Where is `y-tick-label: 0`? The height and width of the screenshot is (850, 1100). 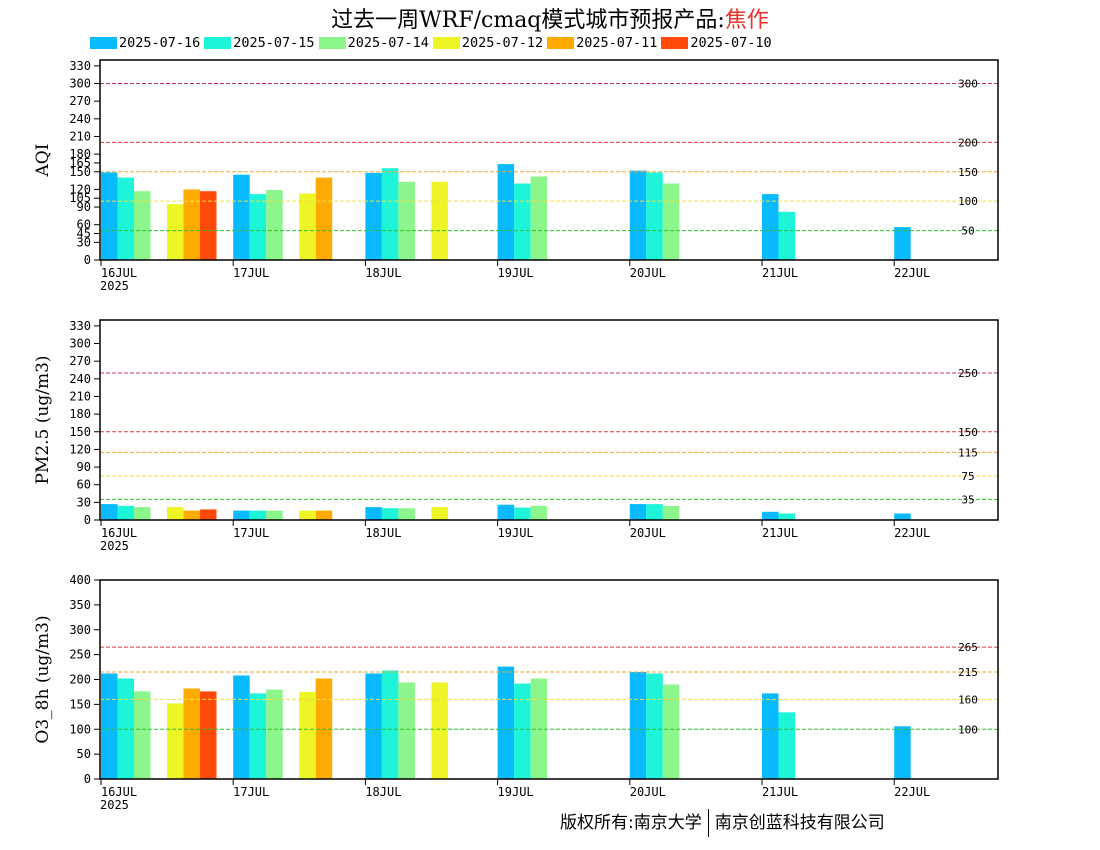 y-tick-label: 0 is located at coordinates (87, 520).